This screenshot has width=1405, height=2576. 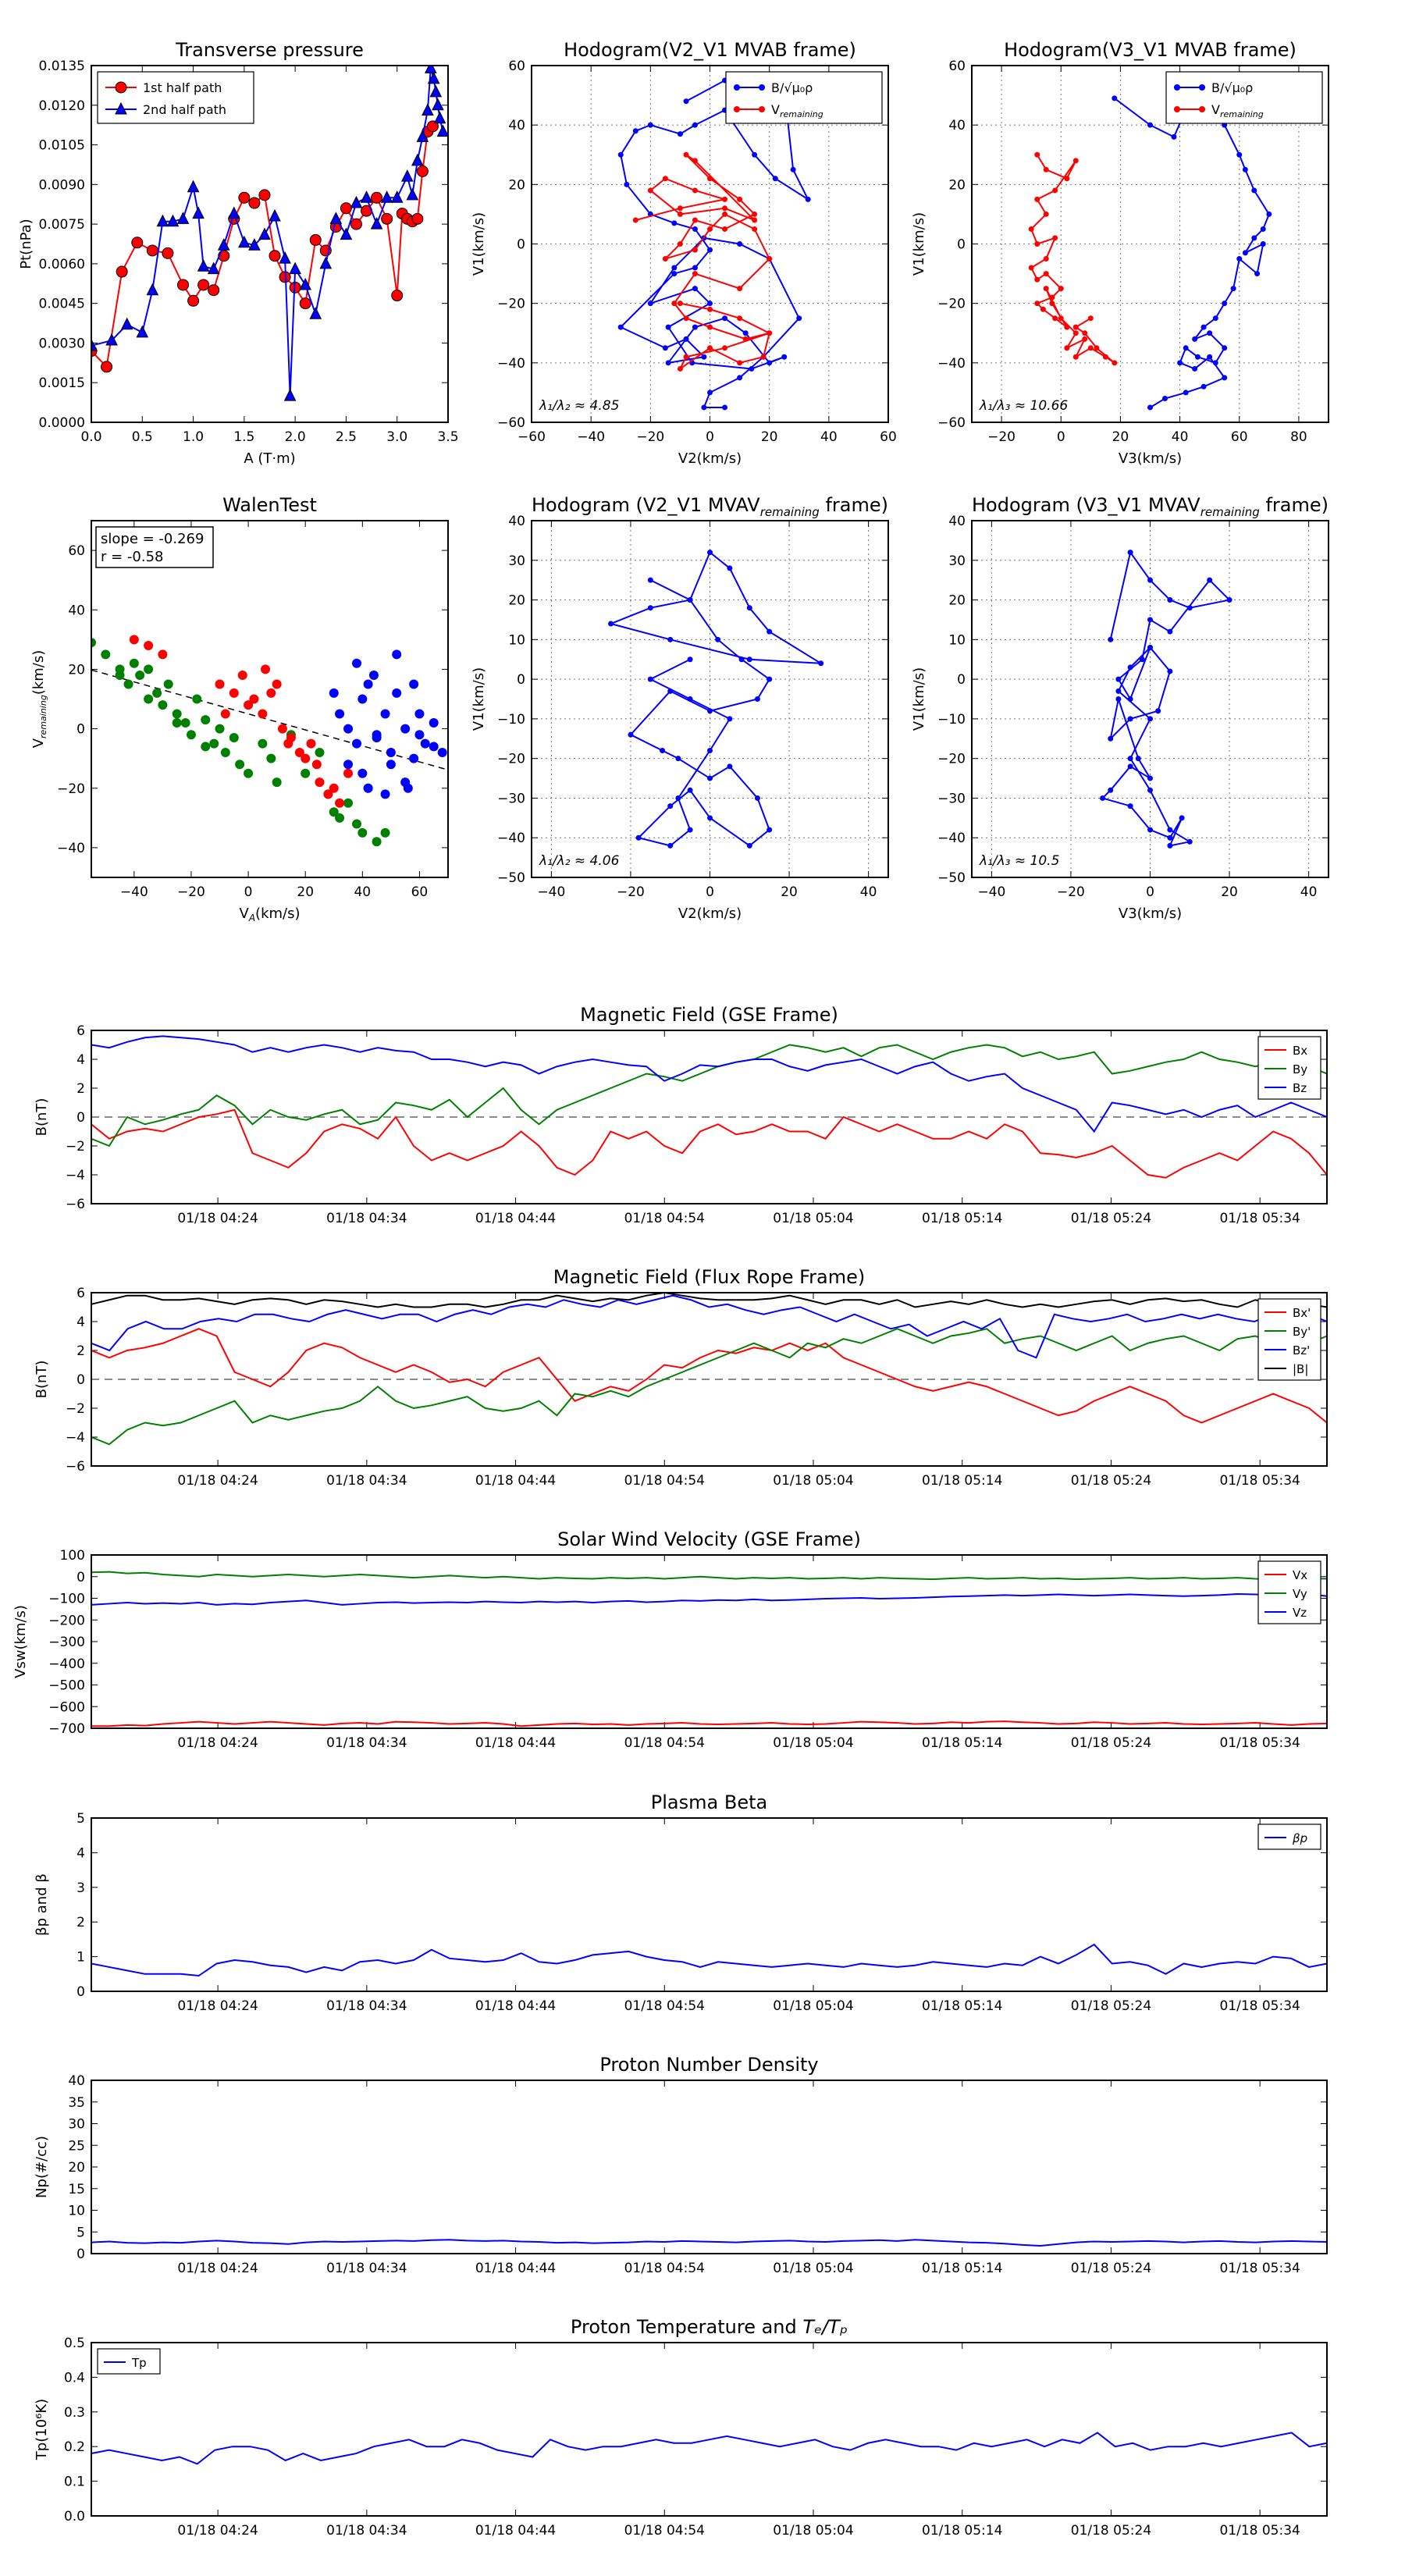 What do you see at coordinates (1192, 248) in the screenshot?
I see `series-b-----` at bounding box center [1192, 248].